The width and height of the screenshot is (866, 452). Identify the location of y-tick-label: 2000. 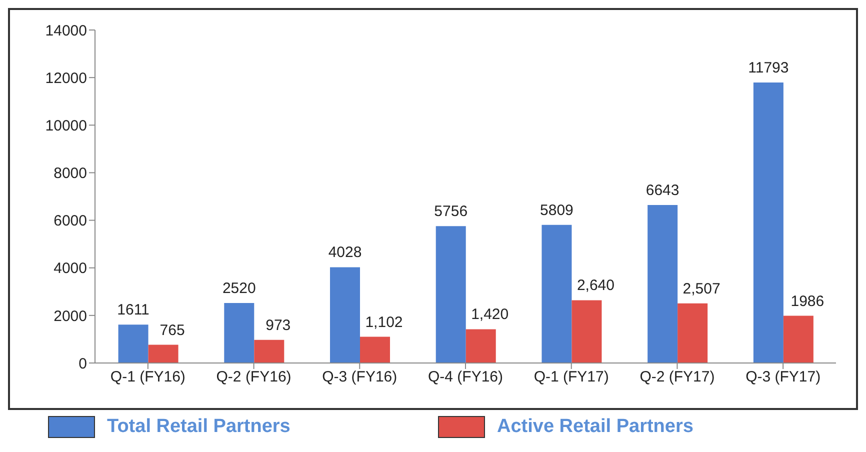
(70, 316).